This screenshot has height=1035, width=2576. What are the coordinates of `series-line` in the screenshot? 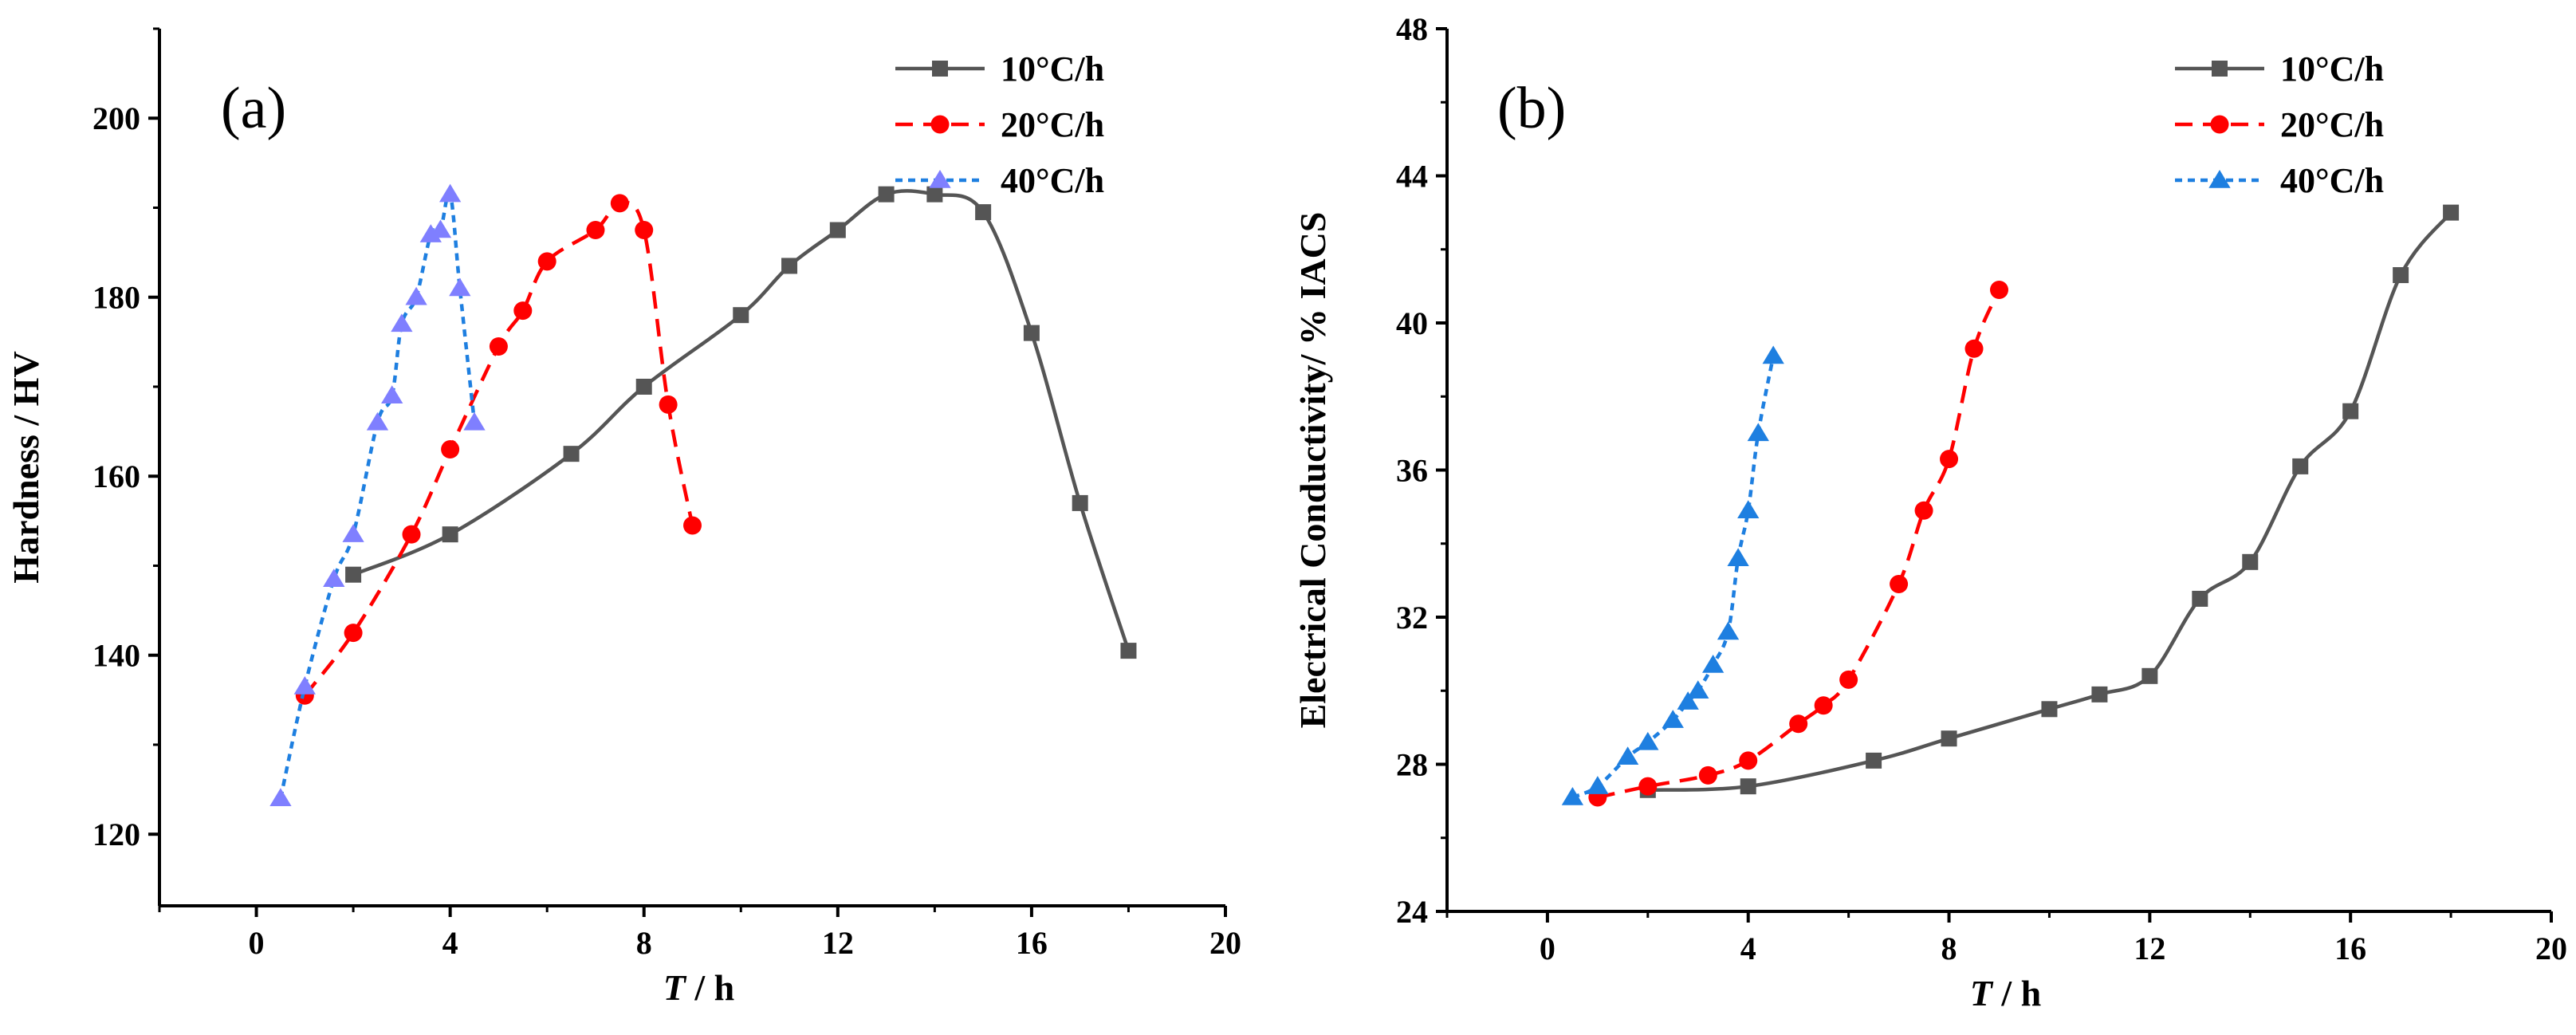 It's located at (499, 449).